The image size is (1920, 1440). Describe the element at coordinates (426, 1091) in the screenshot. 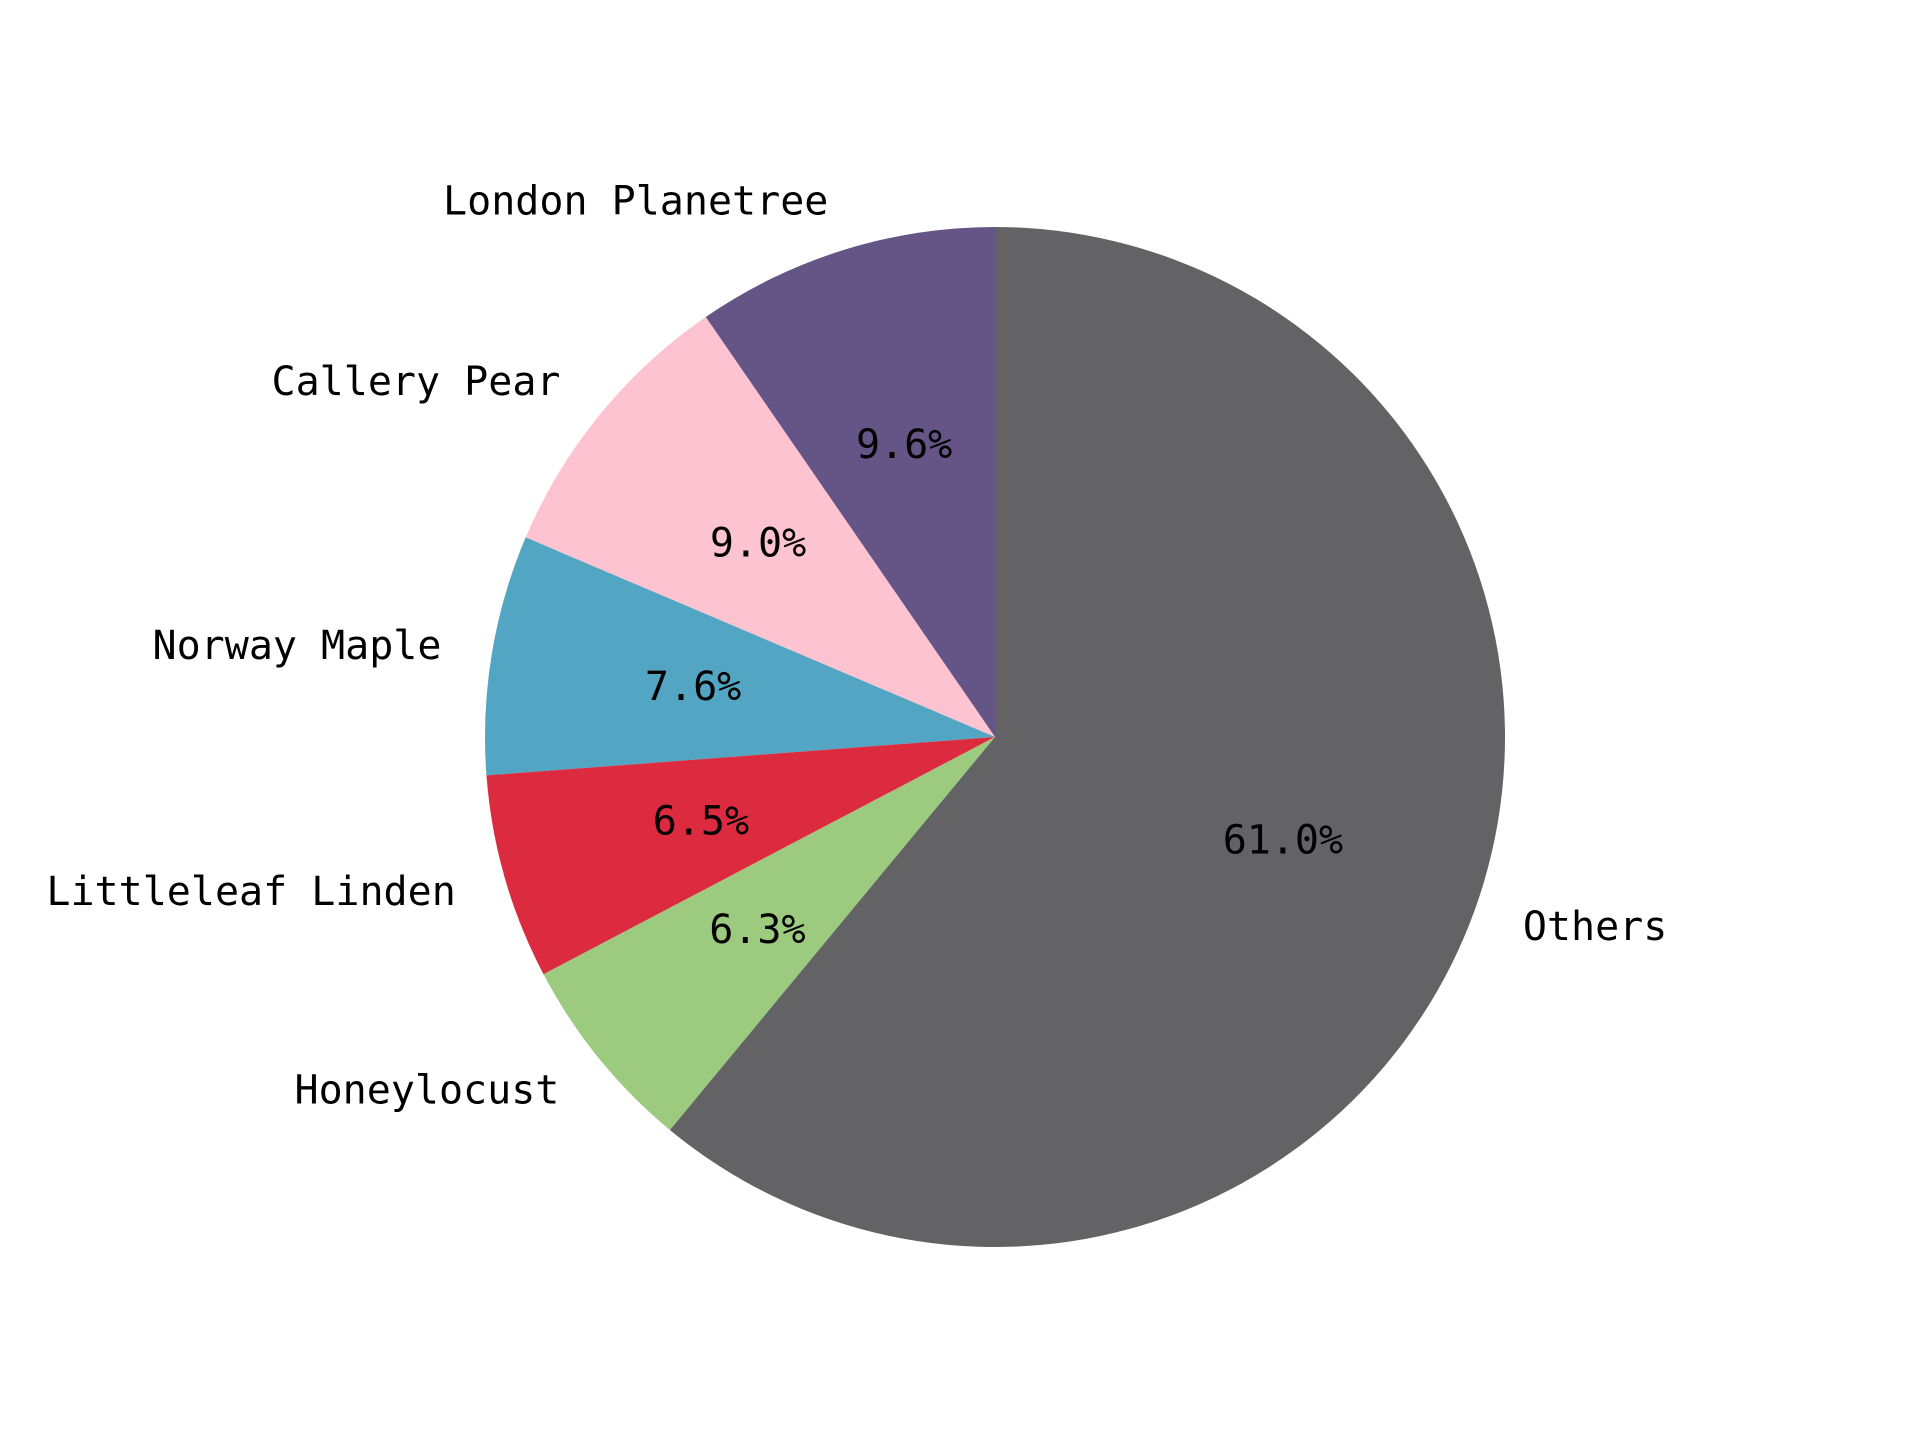

I see `slice-label-honeylocust: Honeylocust` at that location.